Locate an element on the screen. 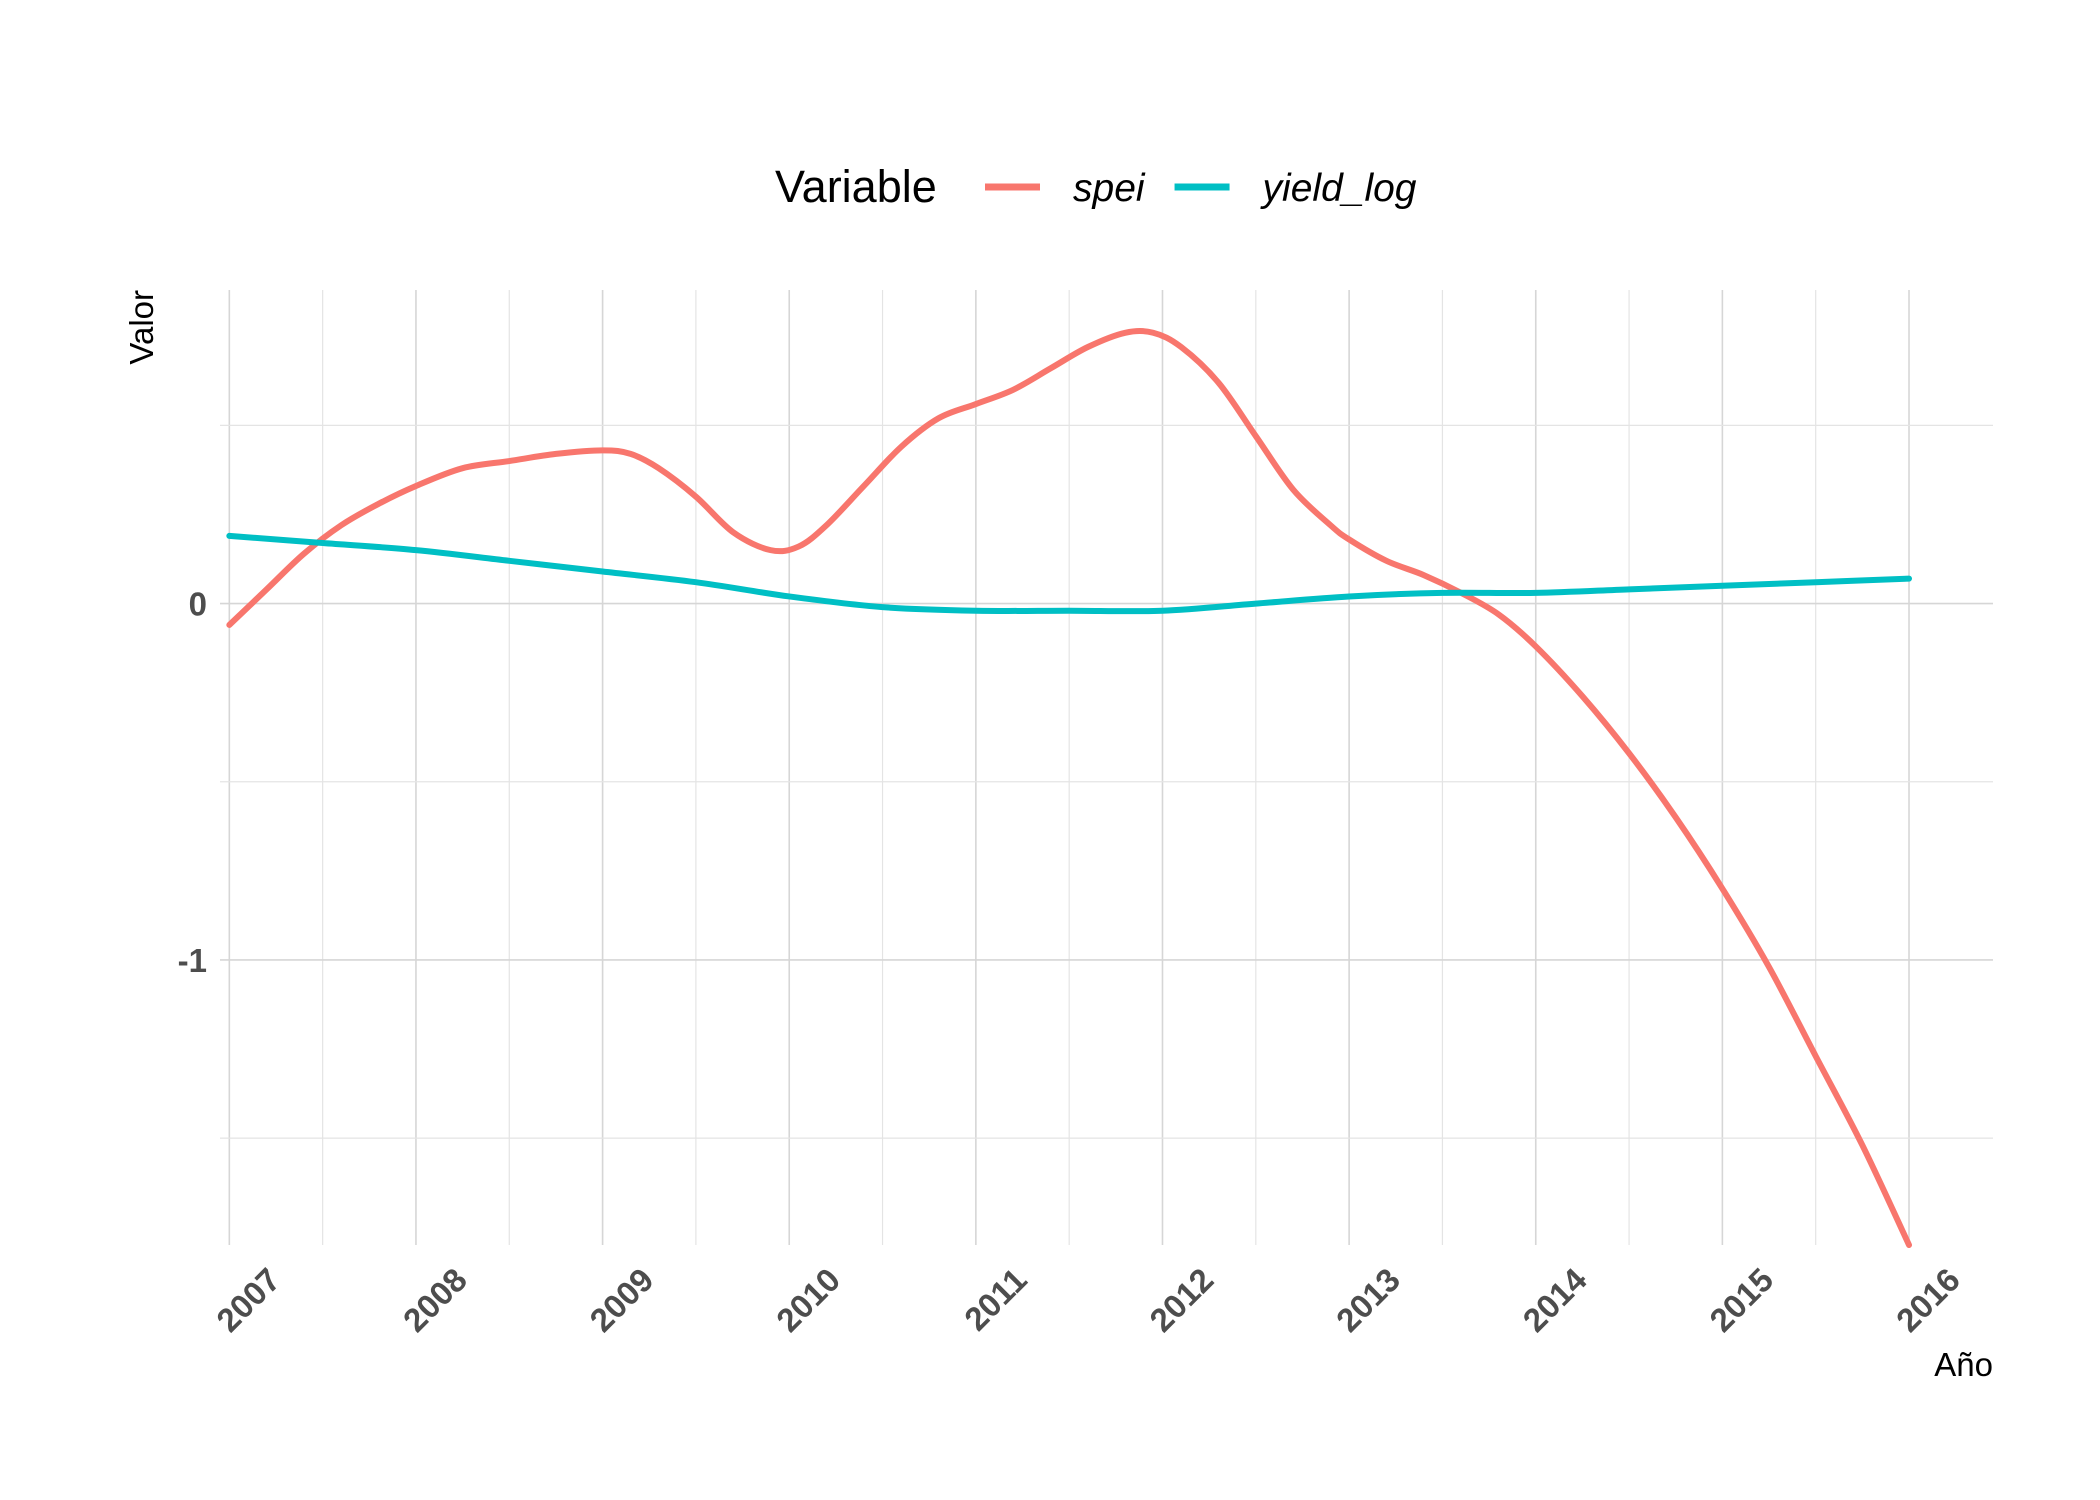  legend-title: Variable is located at coordinates (856, 186).